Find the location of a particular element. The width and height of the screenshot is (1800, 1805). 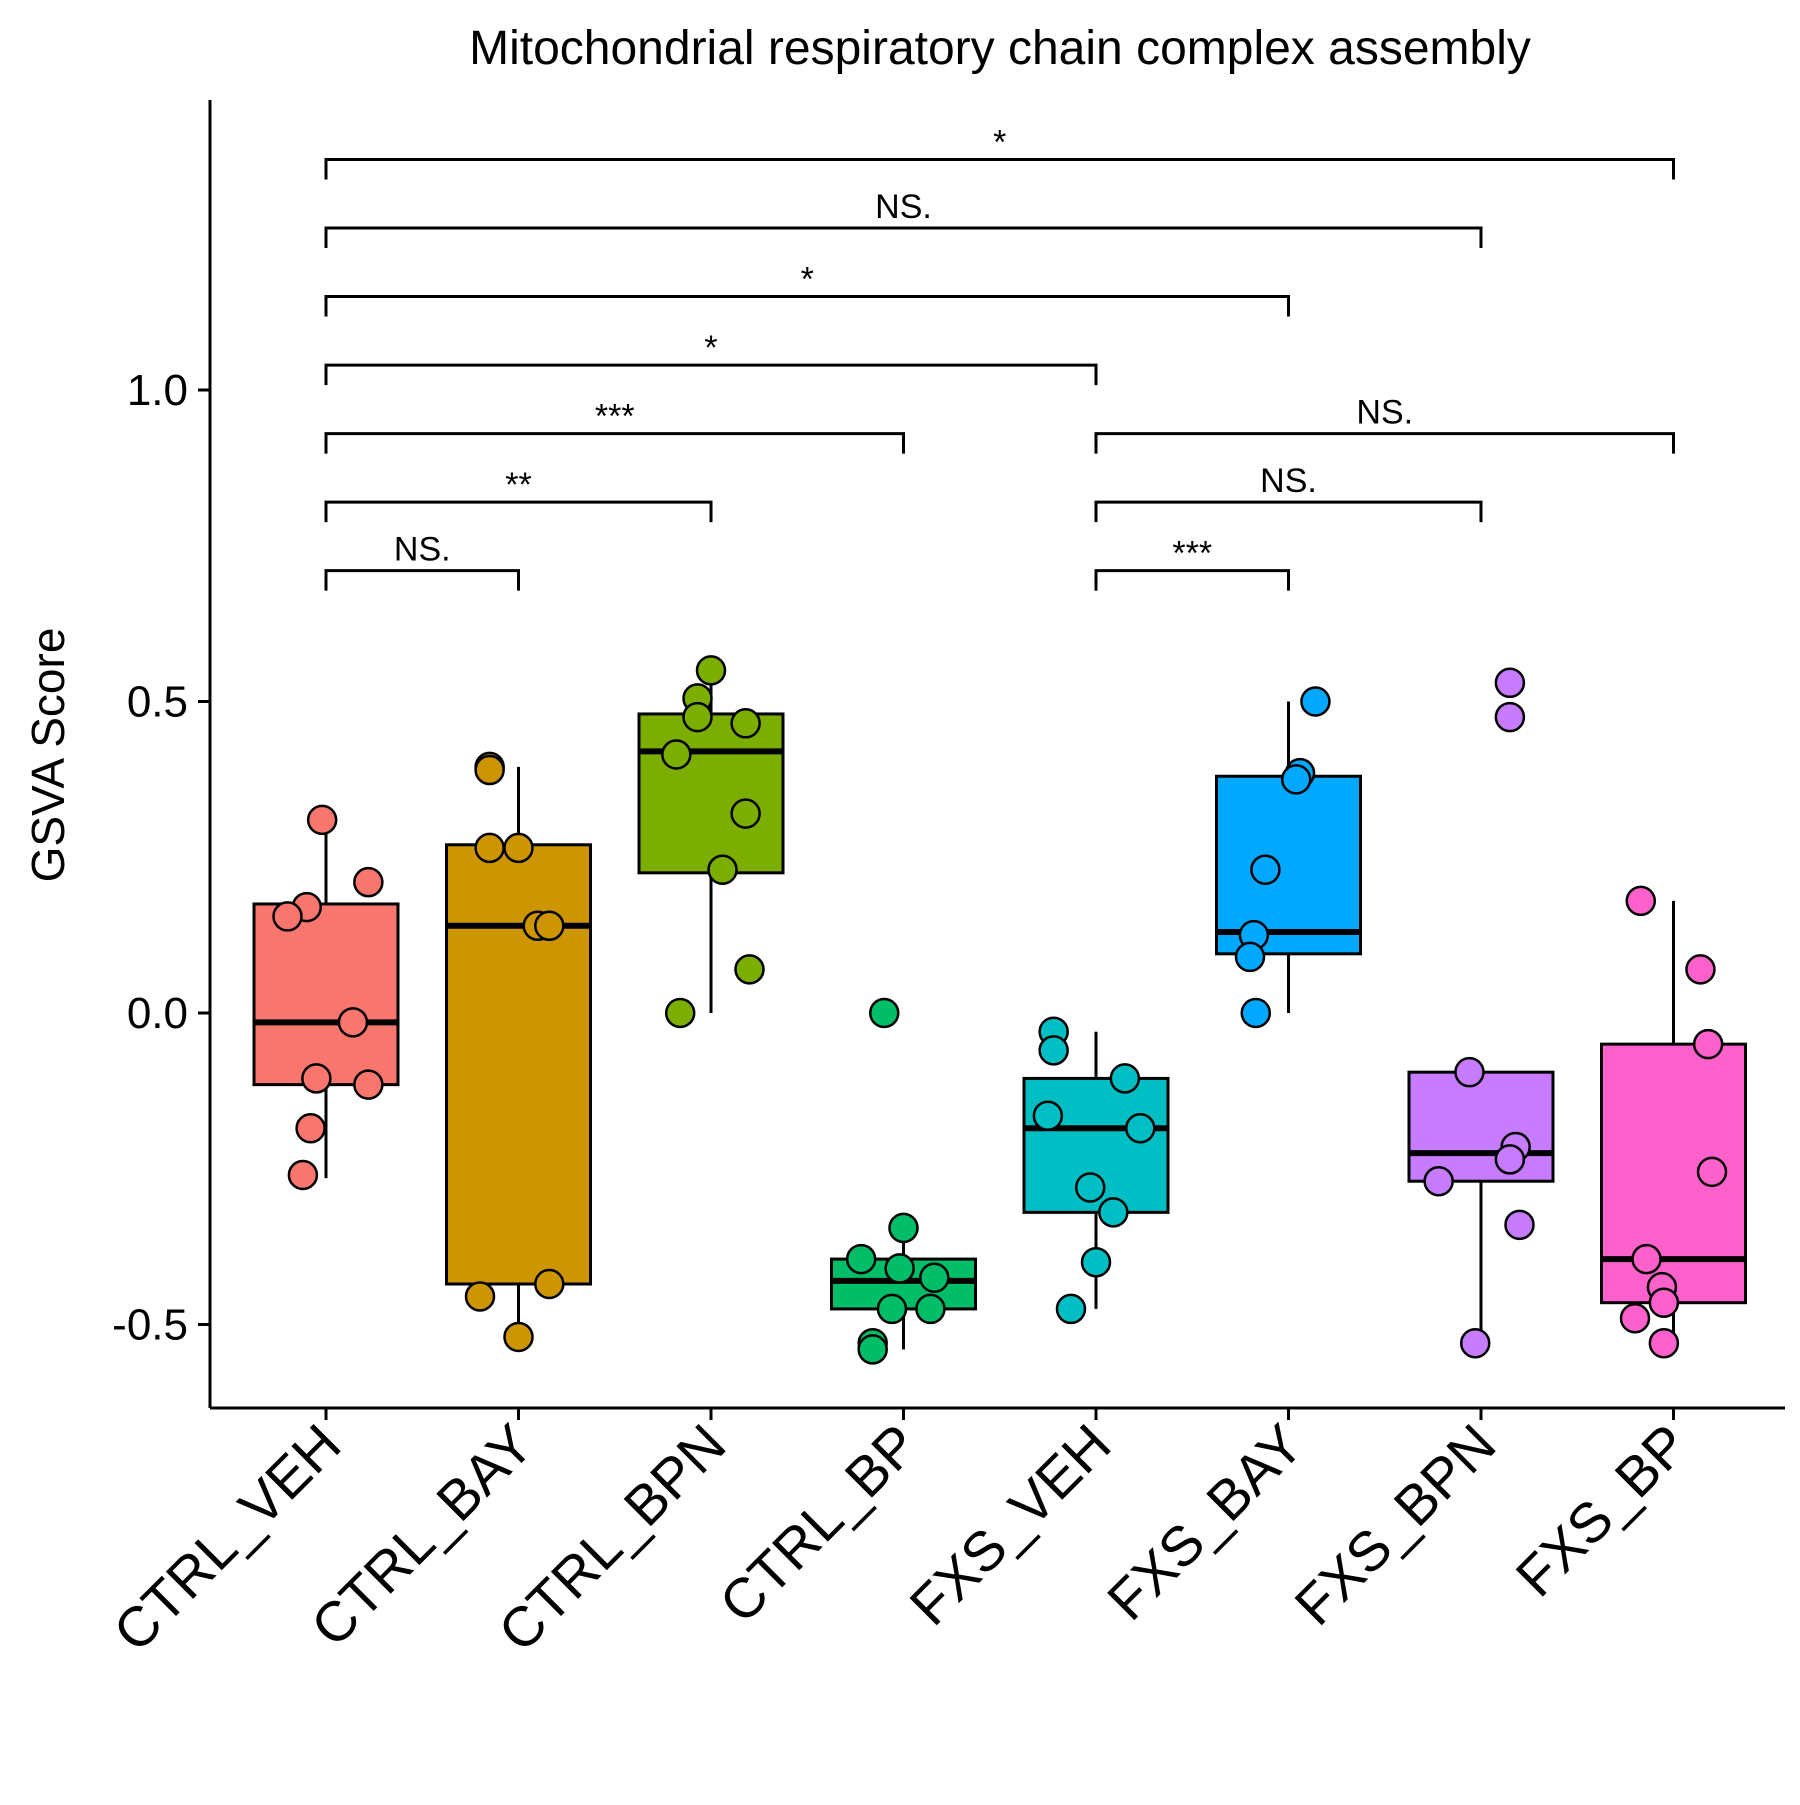

box-CTRL_VEH is located at coordinates (326, 997).